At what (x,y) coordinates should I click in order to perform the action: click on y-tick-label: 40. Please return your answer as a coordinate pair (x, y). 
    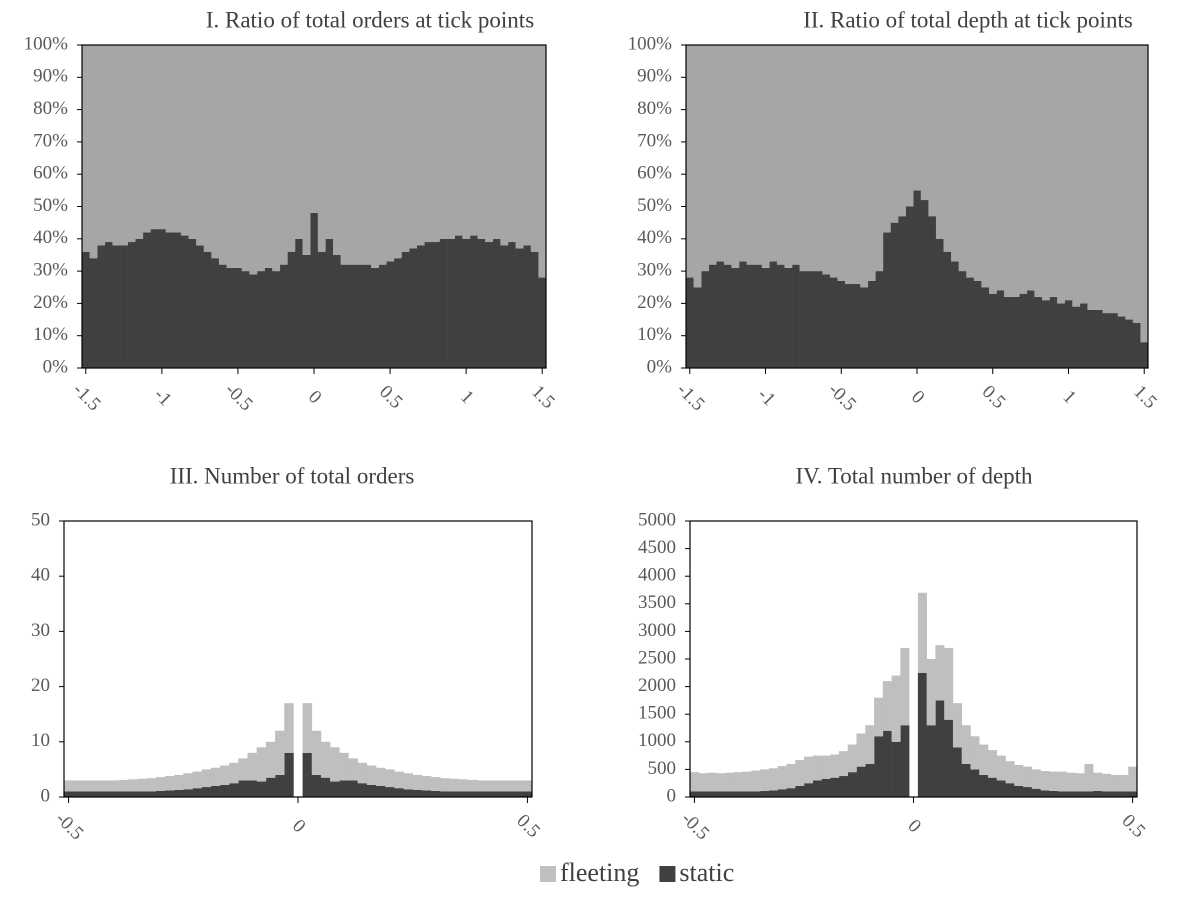
    Looking at the image, I should click on (40, 575).